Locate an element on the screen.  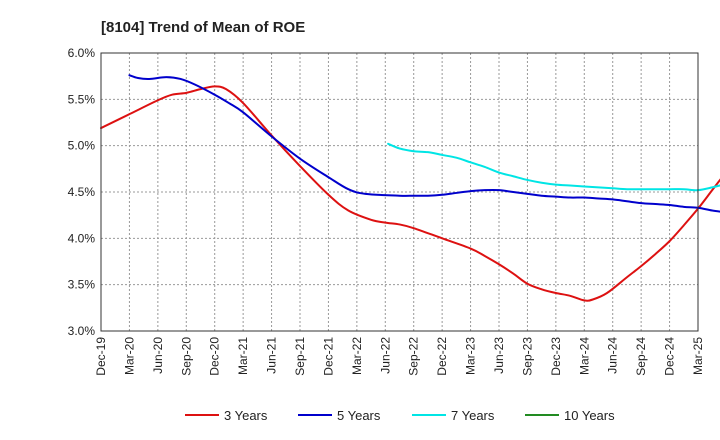
x-tick-label: Sep-23 is located at coordinates (527, 356).